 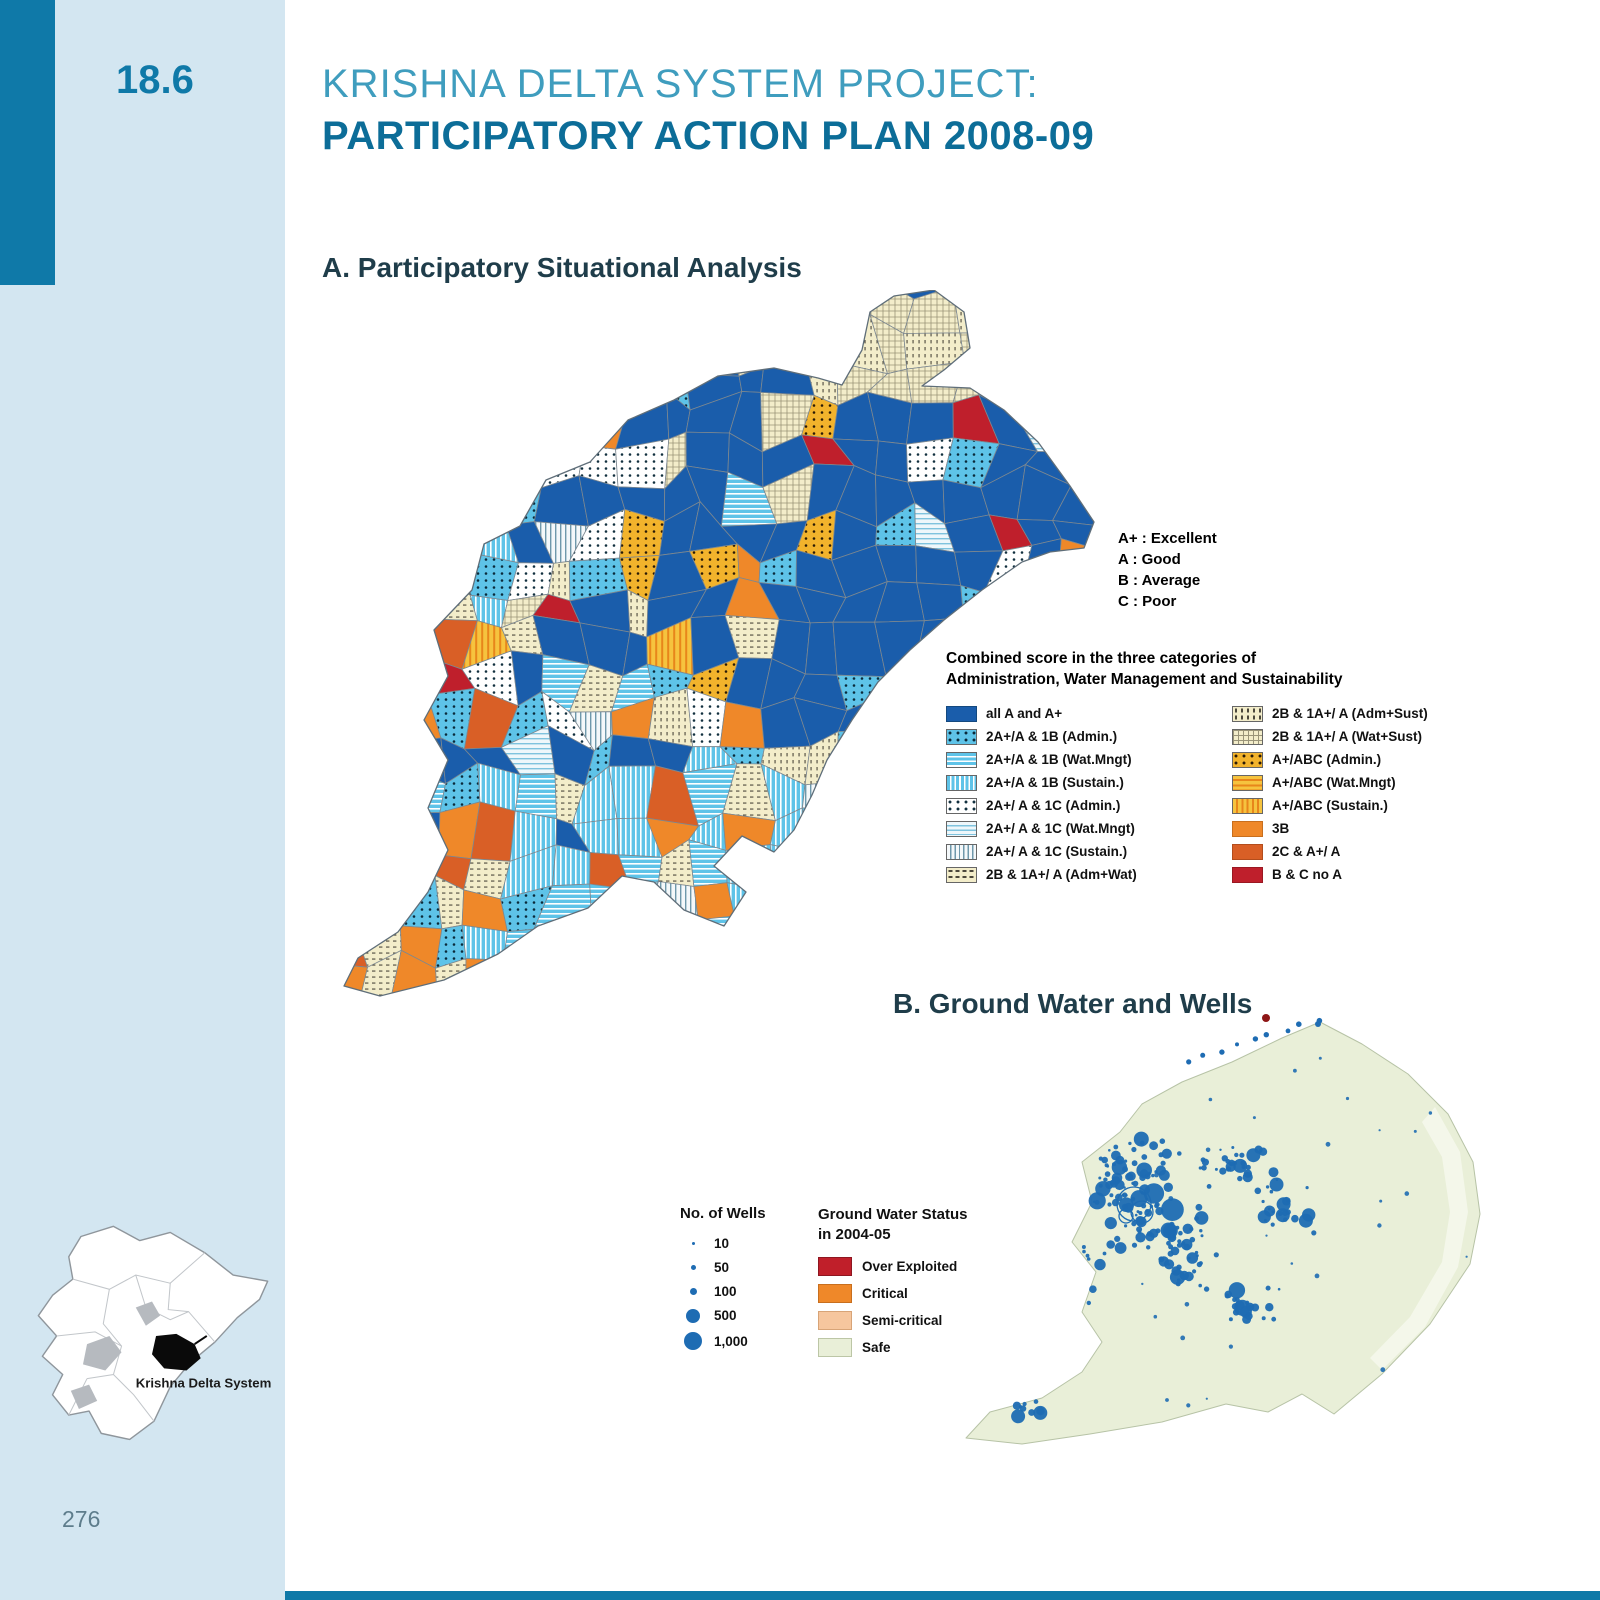 What do you see at coordinates (723, 1213) in the screenshot?
I see `wells-legend-title: No. of Wells` at bounding box center [723, 1213].